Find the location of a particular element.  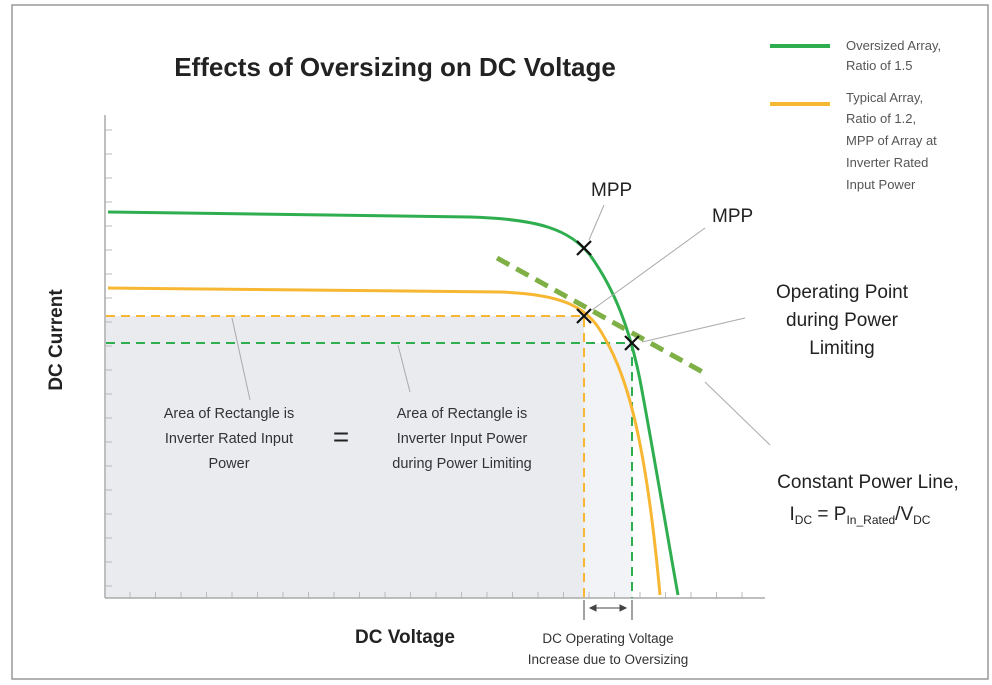

operating-label: Operating Point is located at coordinates (842, 292).